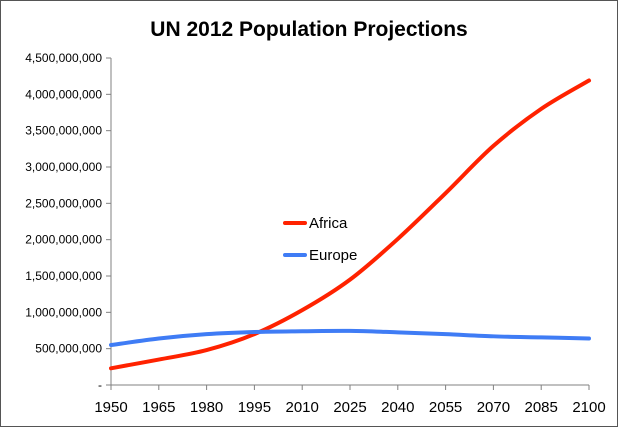 The height and width of the screenshot is (427, 618). Describe the element at coordinates (541, 407) in the screenshot. I see `x-tick-label: 2085` at that location.